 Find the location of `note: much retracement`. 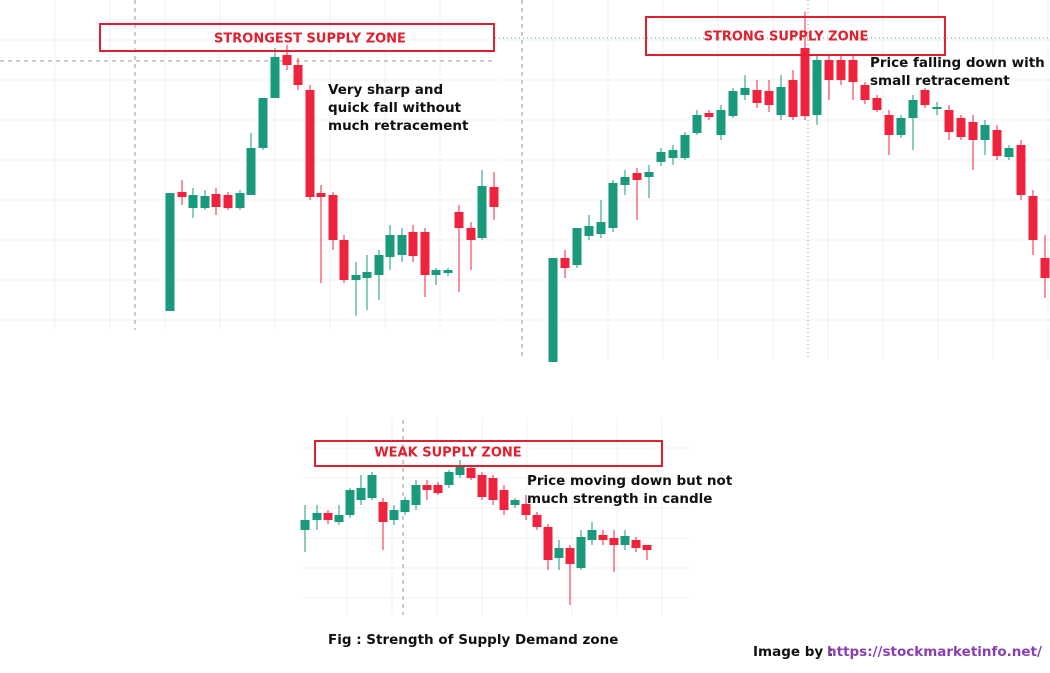

note: much retracement is located at coordinates (398, 126).